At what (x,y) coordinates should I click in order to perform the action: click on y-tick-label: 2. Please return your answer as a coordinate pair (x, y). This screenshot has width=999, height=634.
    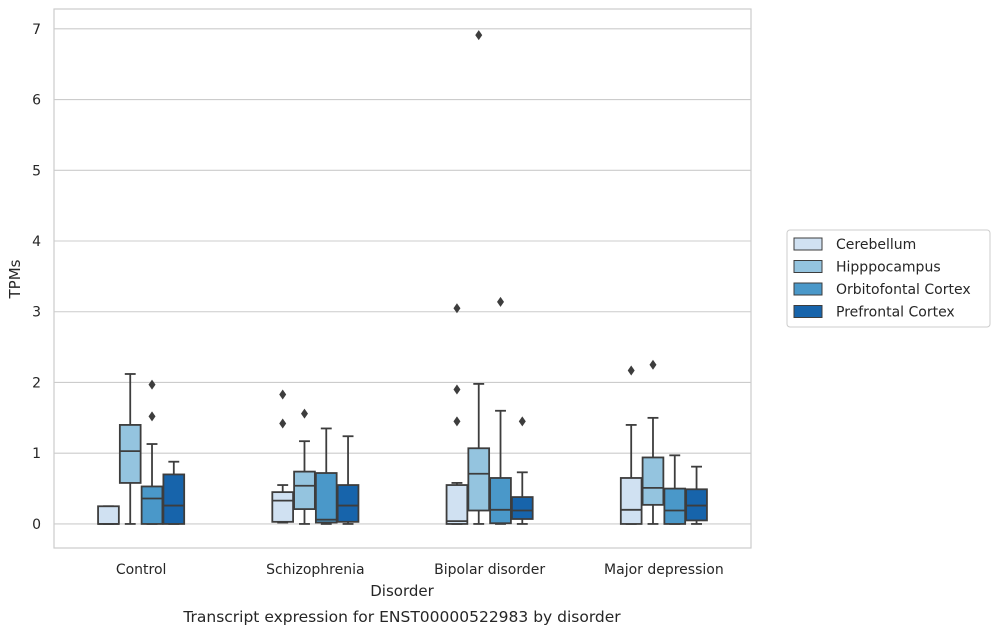
    Looking at the image, I should click on (36, 383).